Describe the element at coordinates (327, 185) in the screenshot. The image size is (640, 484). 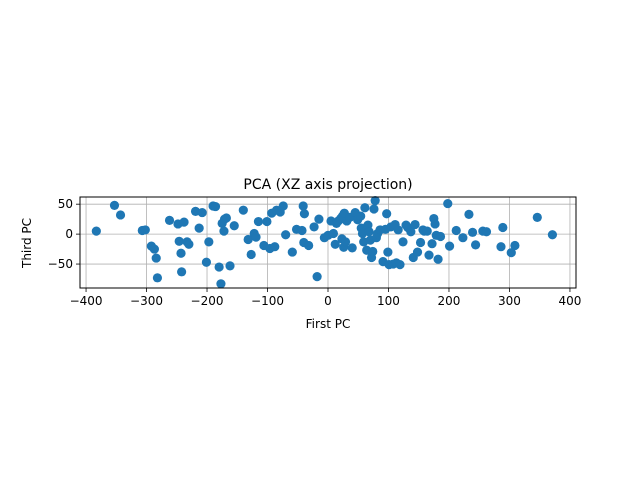
I see `chart-title: PCA (XZ axis projection)` at that location.